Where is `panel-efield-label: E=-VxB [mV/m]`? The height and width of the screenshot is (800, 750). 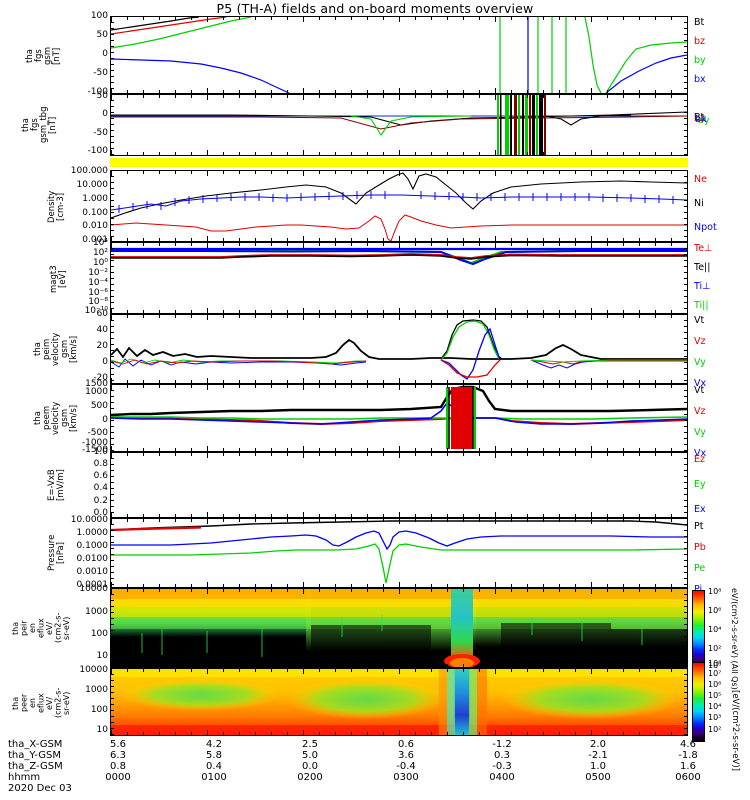 panel-efield-label: E=-VxB [mV/m] is located at coordinates (56, 485).